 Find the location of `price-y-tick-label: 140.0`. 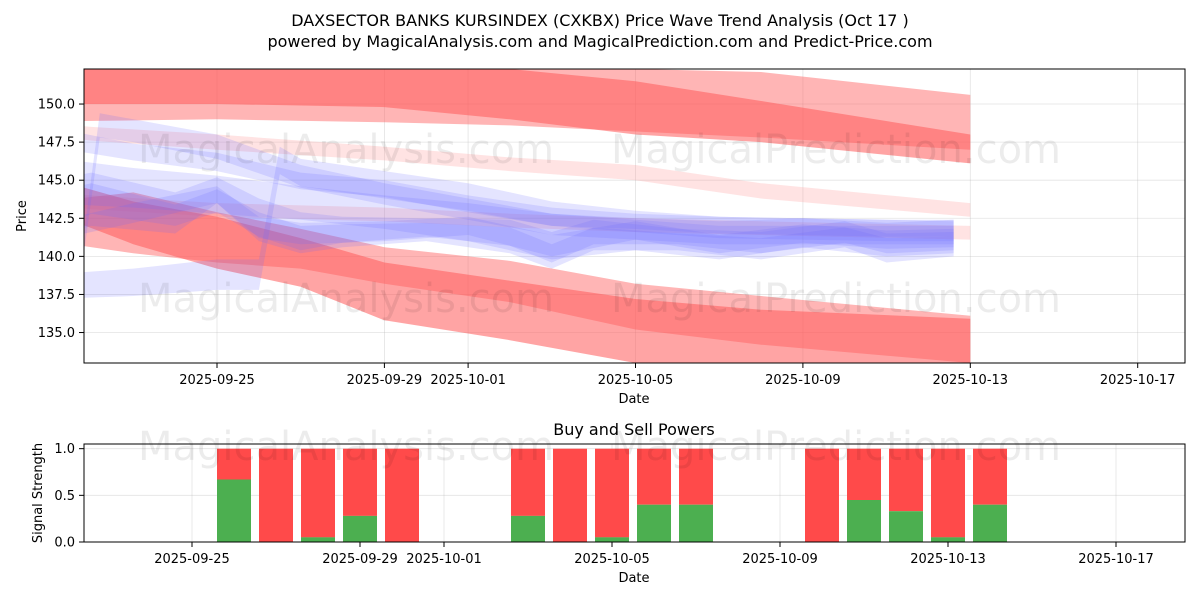

price-y-tick-label: 140.0 is located at coordinates (56, 257).